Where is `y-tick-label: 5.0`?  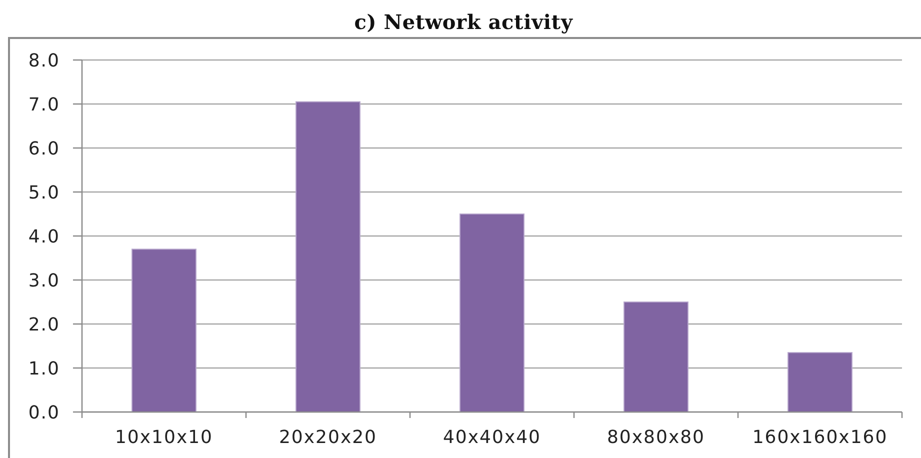 y-tick-label: 5.0 is located at coordinates (44, 193).